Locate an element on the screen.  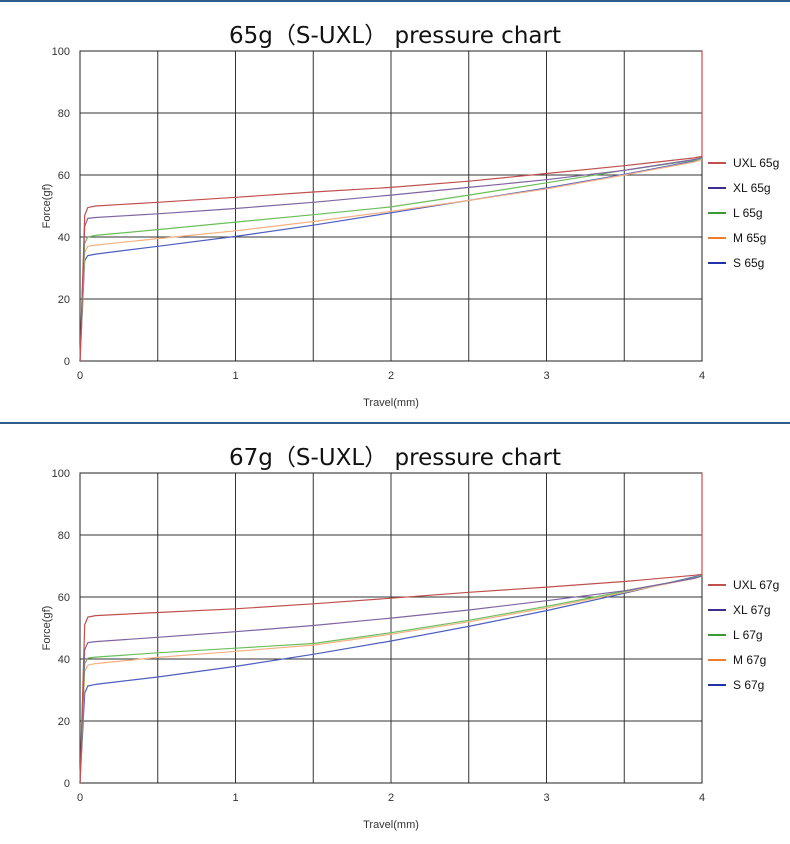
legend-label: M 65g is located at coordinates (749, 238).